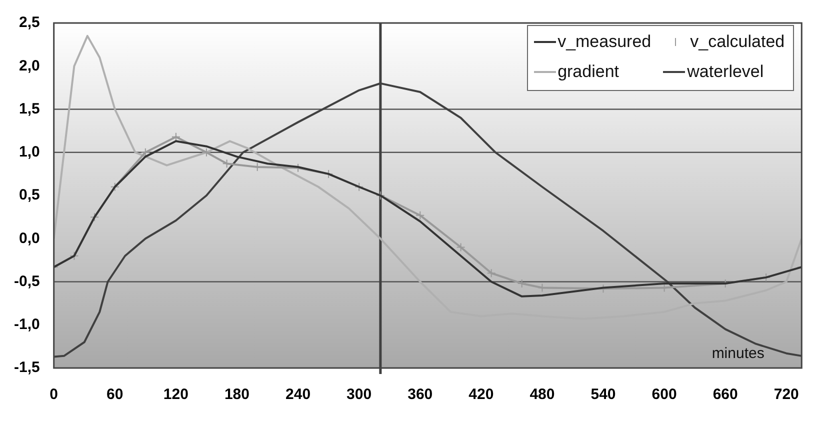  What do you see at coordinates (175, 395) in the screenshot?
I see `x-tick-label: 120` at bounding box center [175, 395].